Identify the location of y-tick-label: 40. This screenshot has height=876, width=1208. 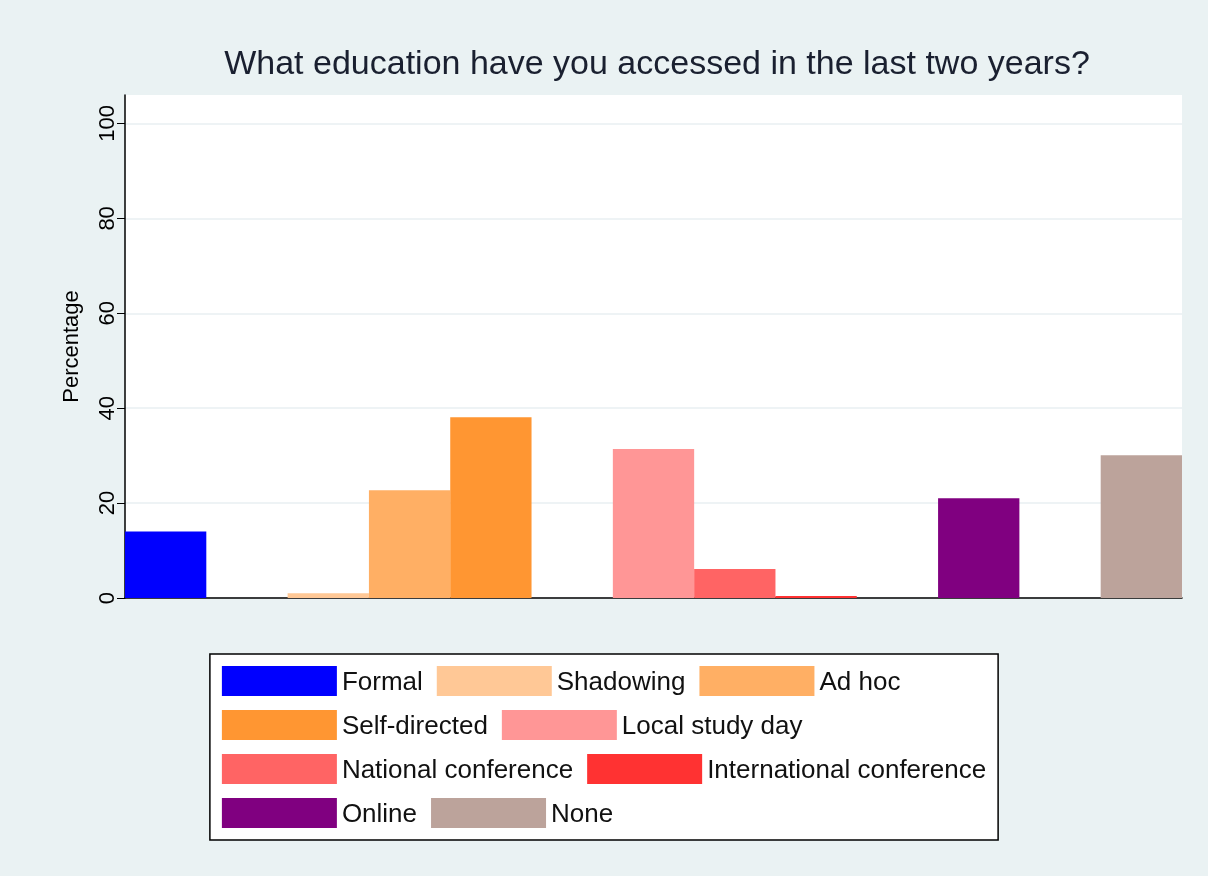
(106, 408).